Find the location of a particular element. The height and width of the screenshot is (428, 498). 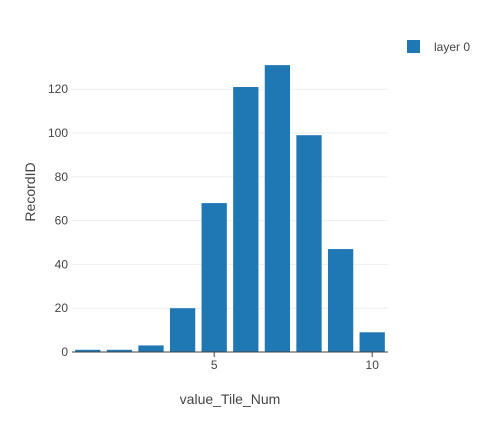

y-tick-label: 80 is located at coordinates (62, 177).